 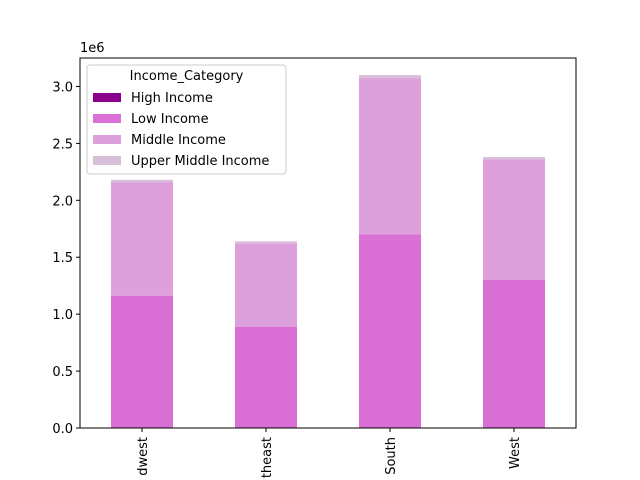 I want to click on y-tick-label: 3.0, so click(x=62, y=87).